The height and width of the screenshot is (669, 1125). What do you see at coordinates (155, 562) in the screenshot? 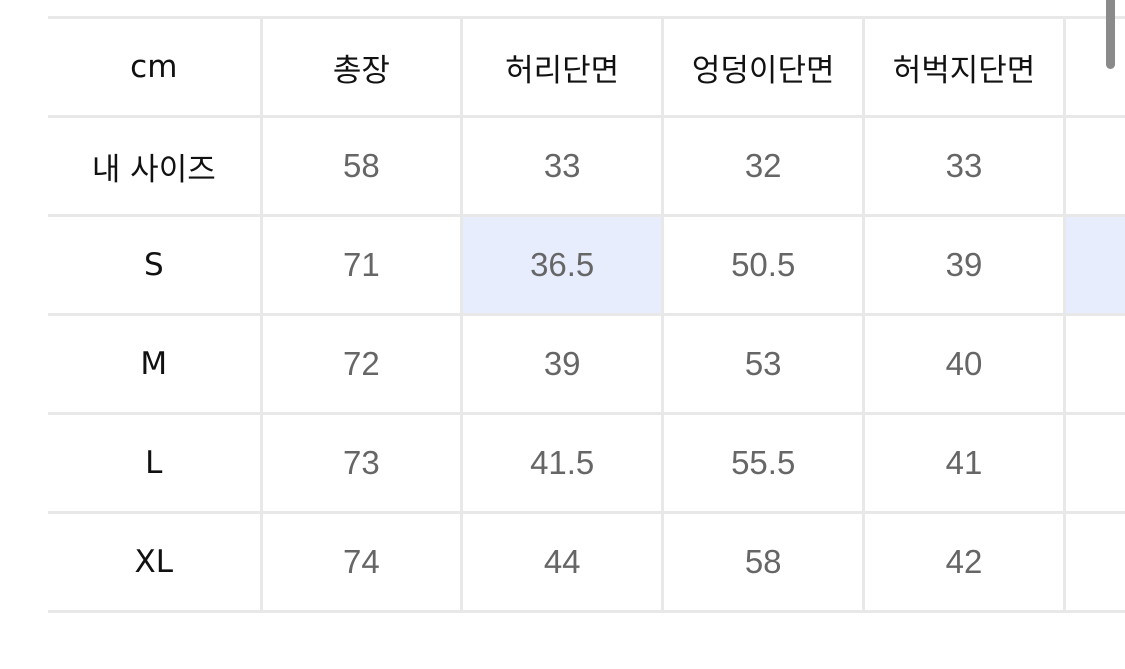
I see `row-label: XL` at bounding box center [155, 562].